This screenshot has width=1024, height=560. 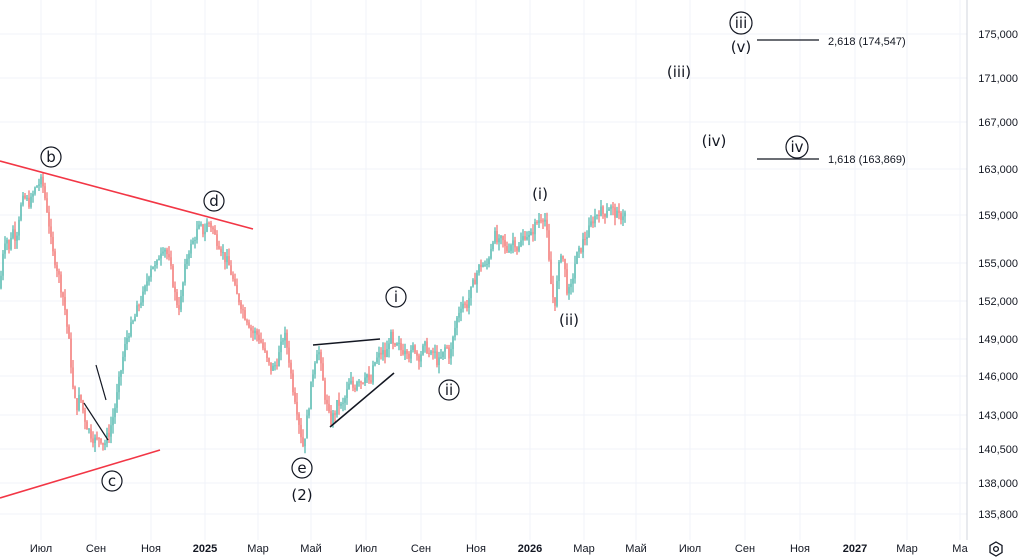 I want to click on wave-c-circle, so click(x=112, y=481).